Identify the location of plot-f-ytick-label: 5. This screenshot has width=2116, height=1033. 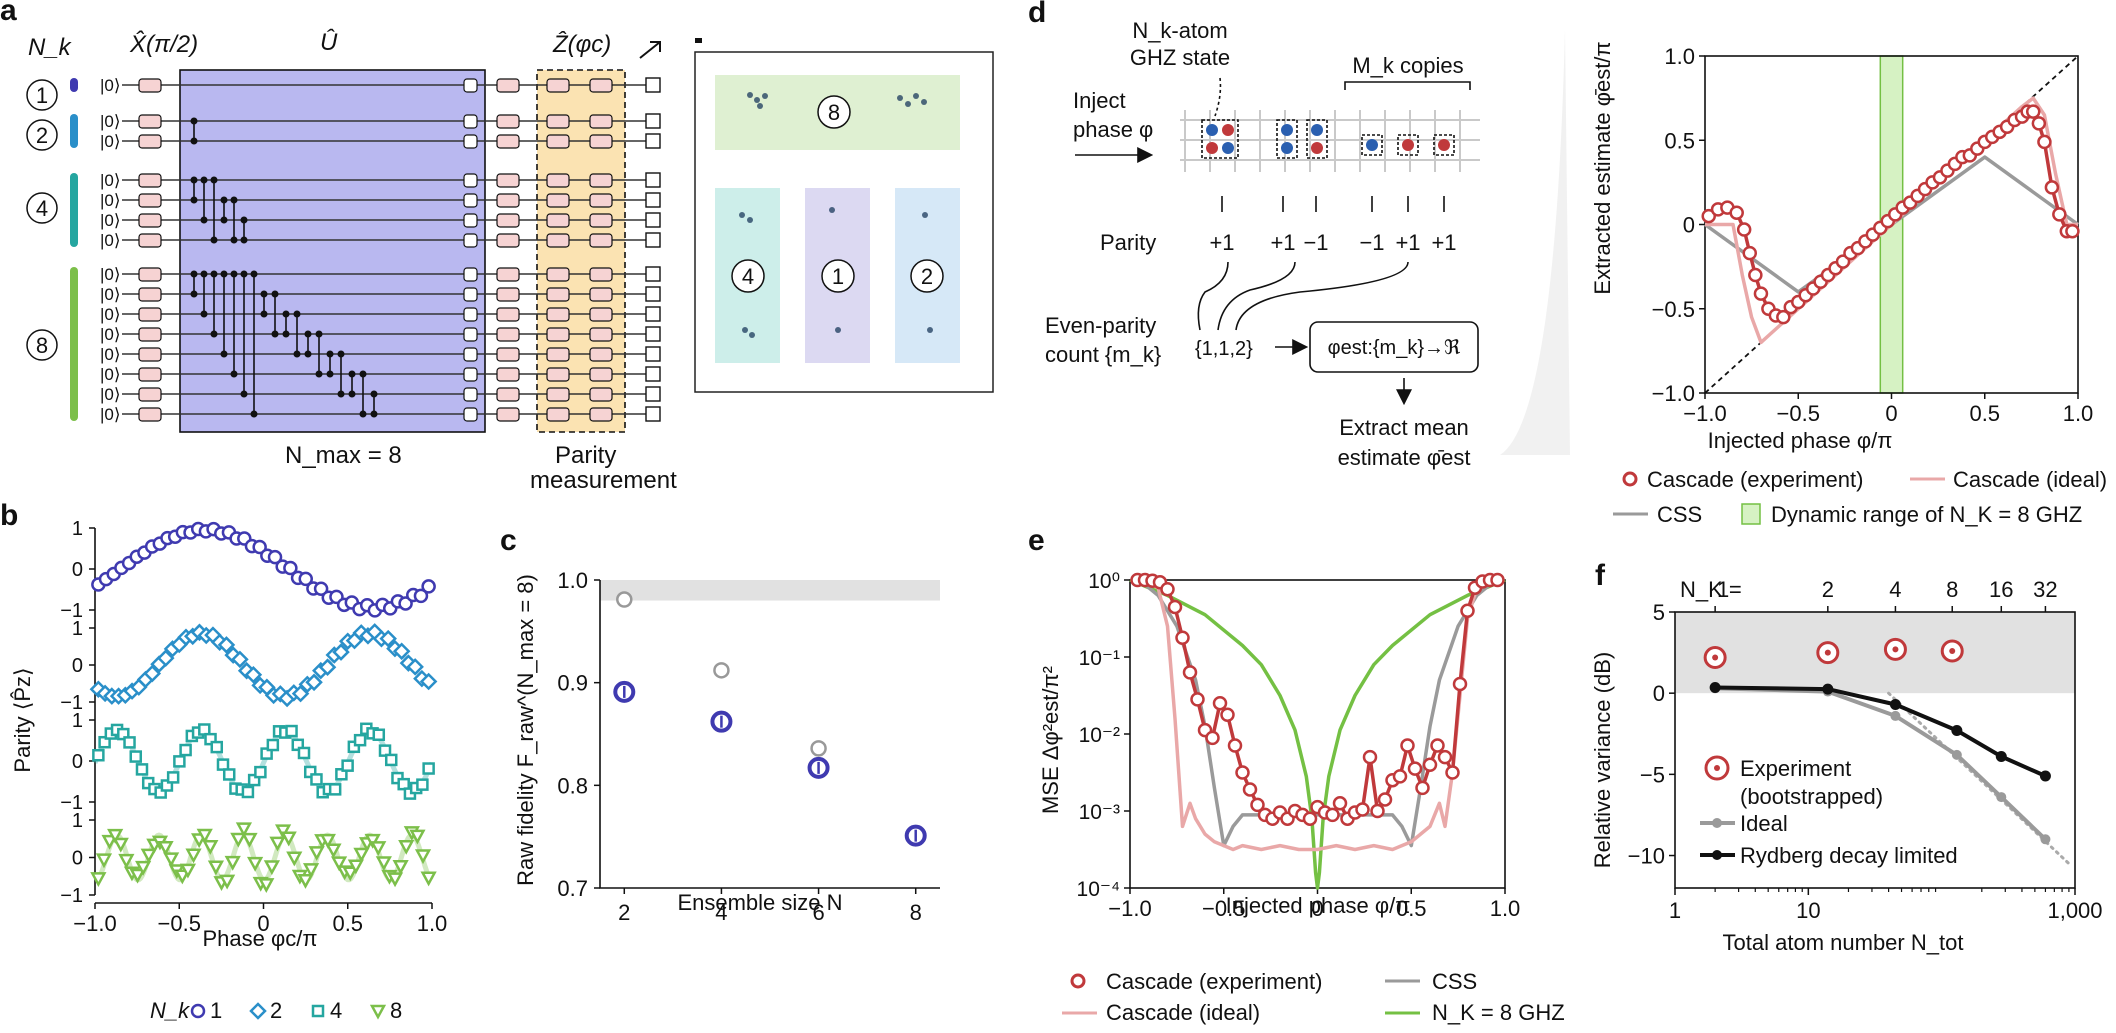
(1659, 612).